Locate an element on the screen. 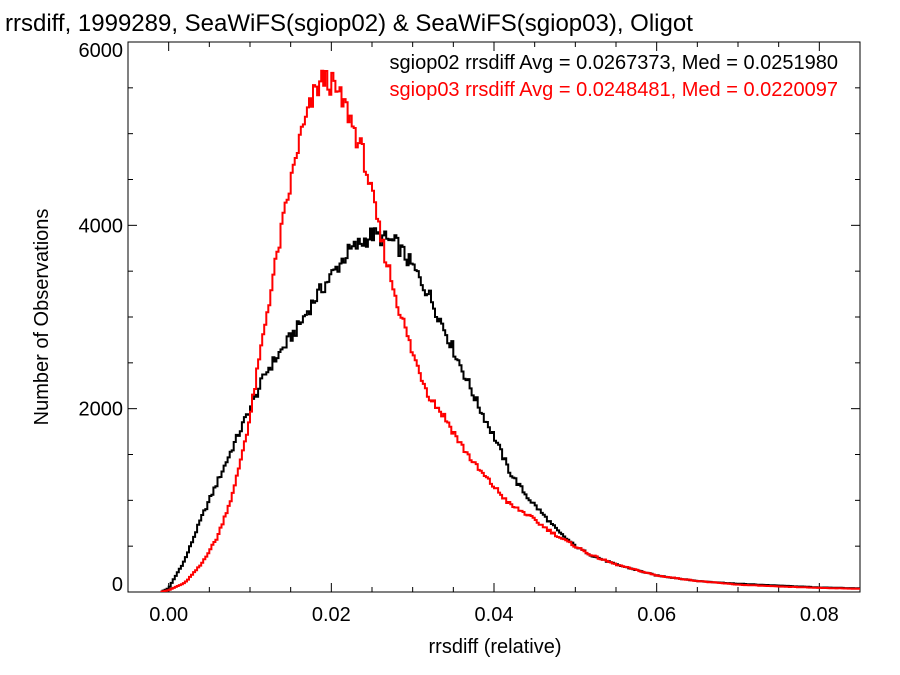  x-tick-label: 0.00 is located at coordinates (168, 615).